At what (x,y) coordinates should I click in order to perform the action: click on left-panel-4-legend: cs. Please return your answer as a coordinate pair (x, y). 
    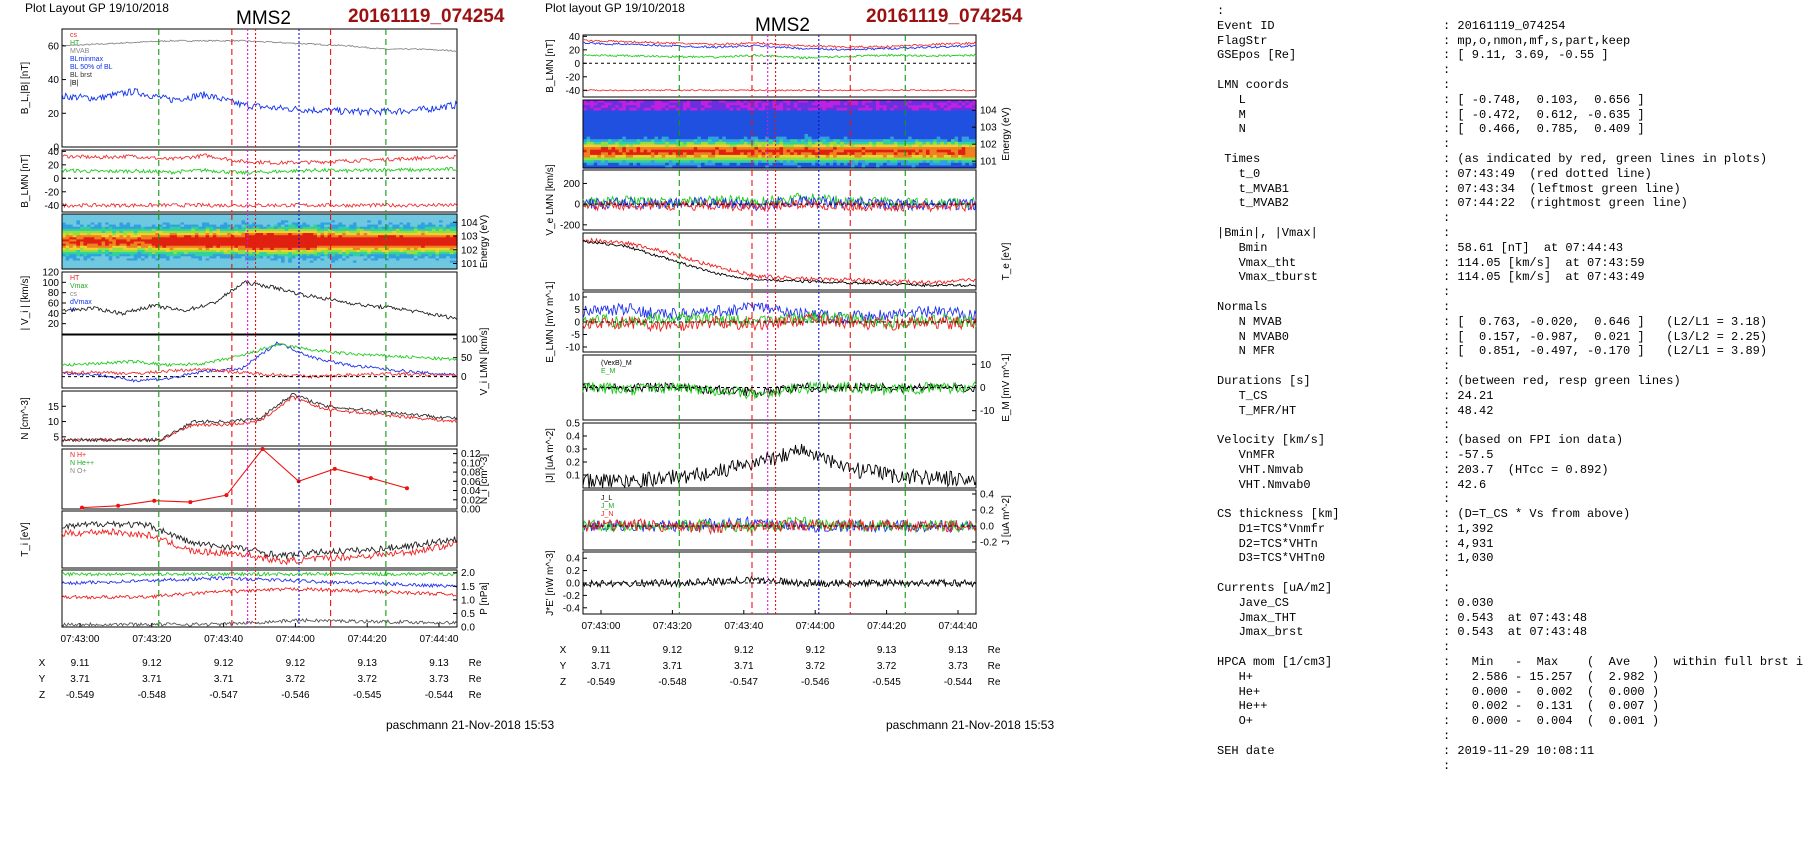
    Looking at the image, I should click on (74, 294).